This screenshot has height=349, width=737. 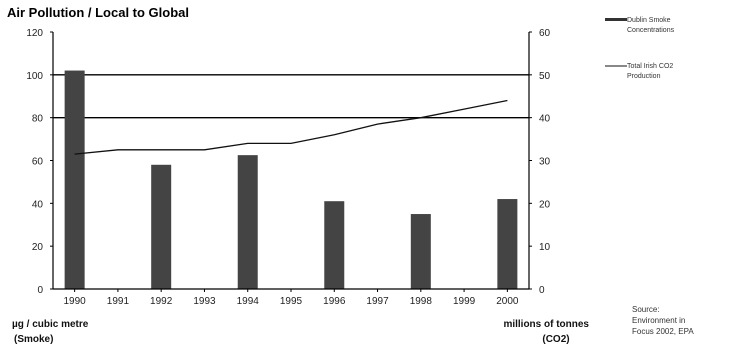 What do you see at coordinates (50, 324) in the screenshot?
I see `left-axis-label-line1: µg / cubic metre` at bounding box center [50, 324].